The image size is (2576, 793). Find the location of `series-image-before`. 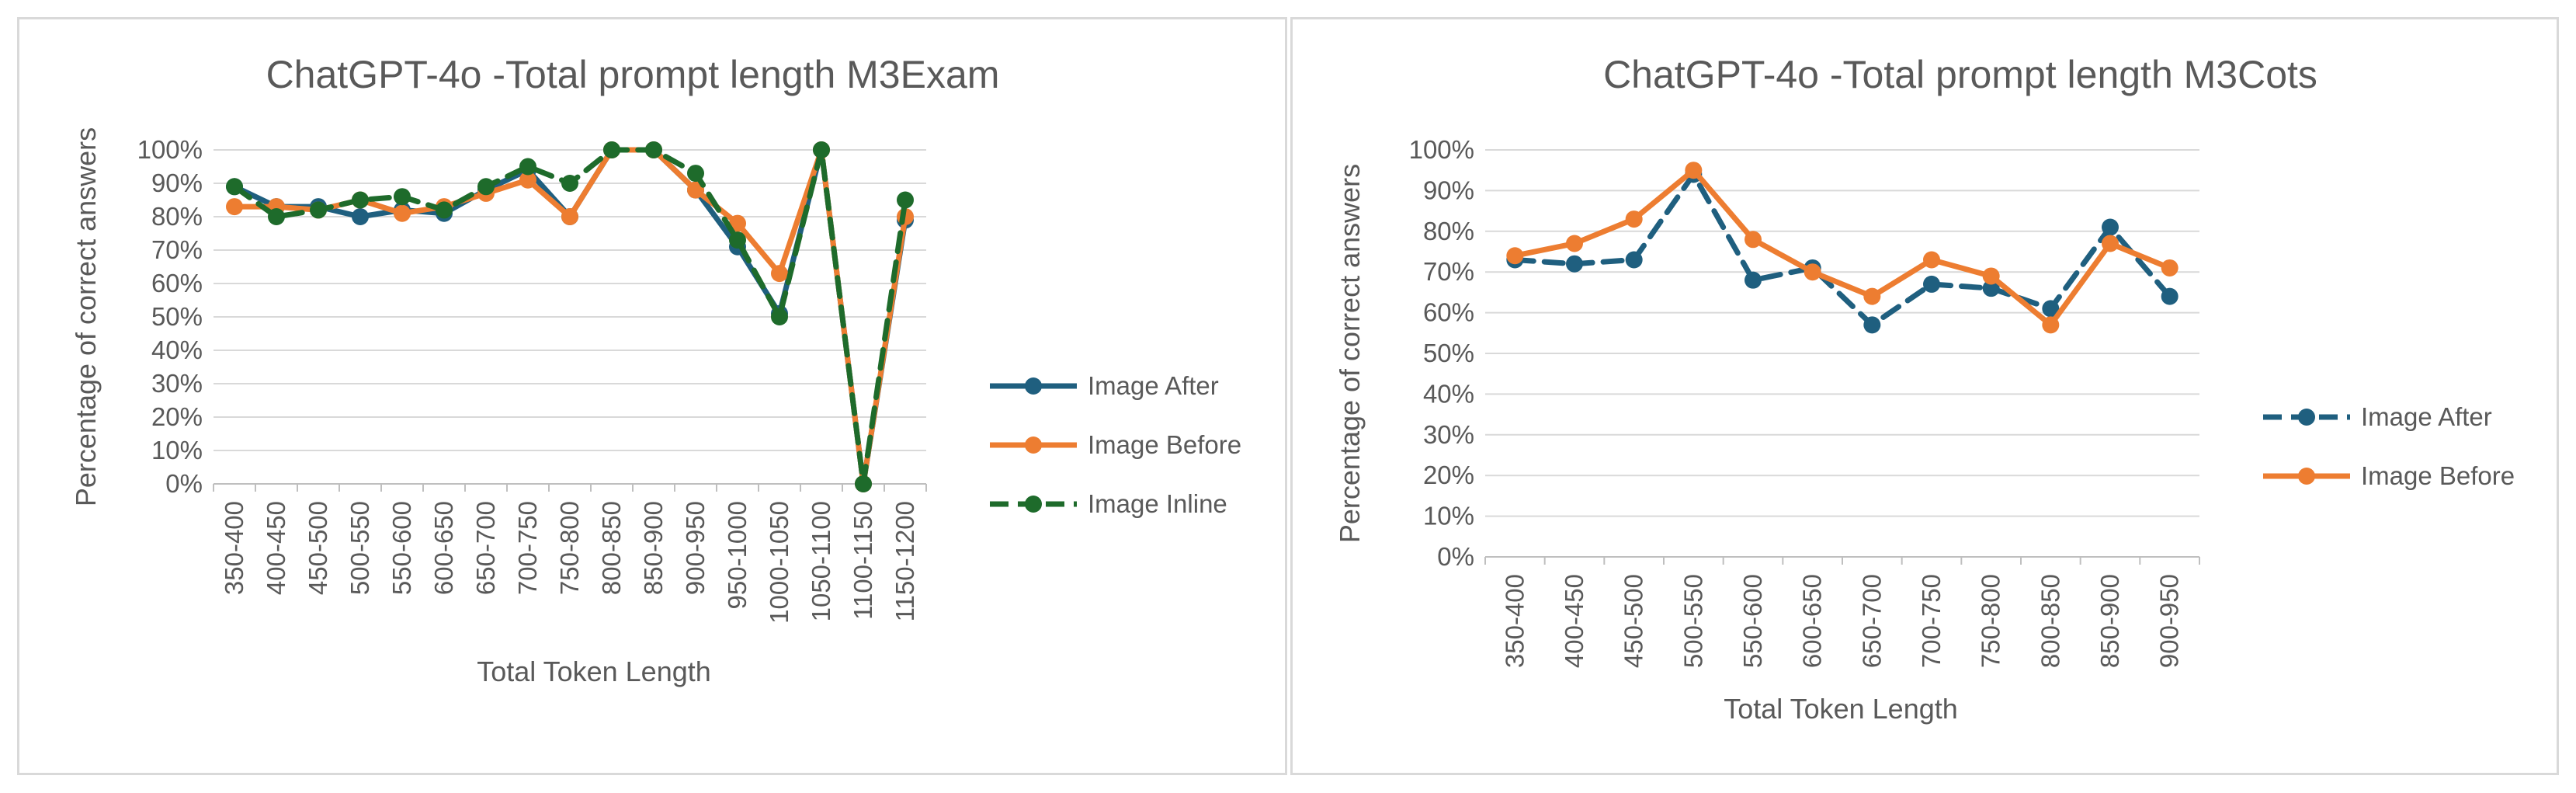

series-image-before is located at coordinates (1842, 248).